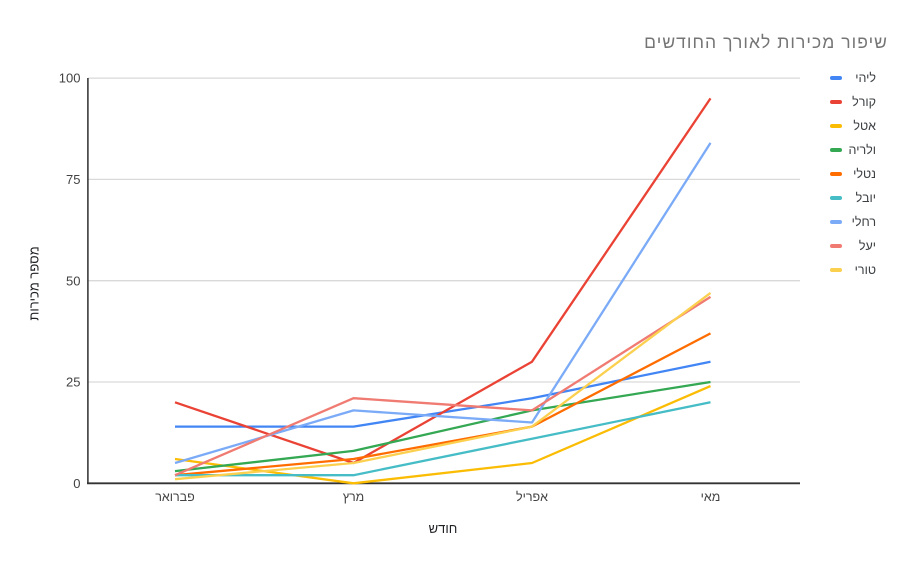  Describe the element at coordinates (73, 179) in the screenshot. I see `svg-text: 75` at that location.